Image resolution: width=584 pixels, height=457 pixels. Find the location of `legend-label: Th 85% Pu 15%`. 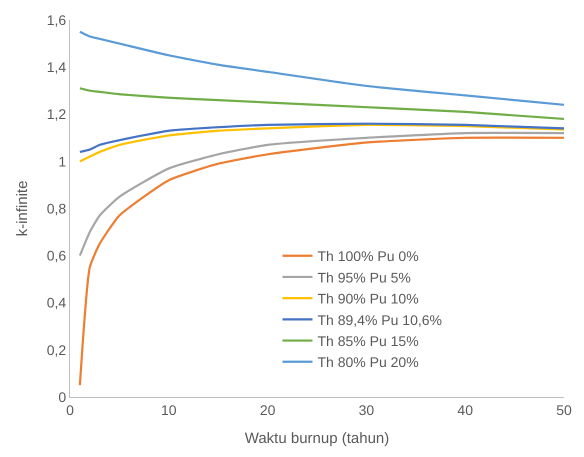

legend-label: Th 85% Pu 15% is located at coordinates (368, 341).